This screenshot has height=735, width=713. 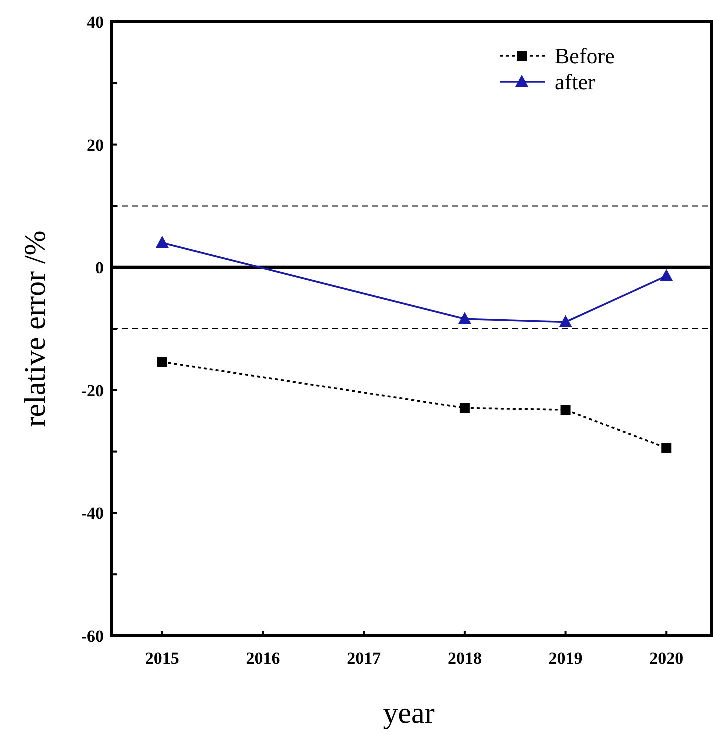 What do you see at coordinates (465, 658) in the screenshot?
I see `x-tick-label: 2018` at bounding box center [465, 658].